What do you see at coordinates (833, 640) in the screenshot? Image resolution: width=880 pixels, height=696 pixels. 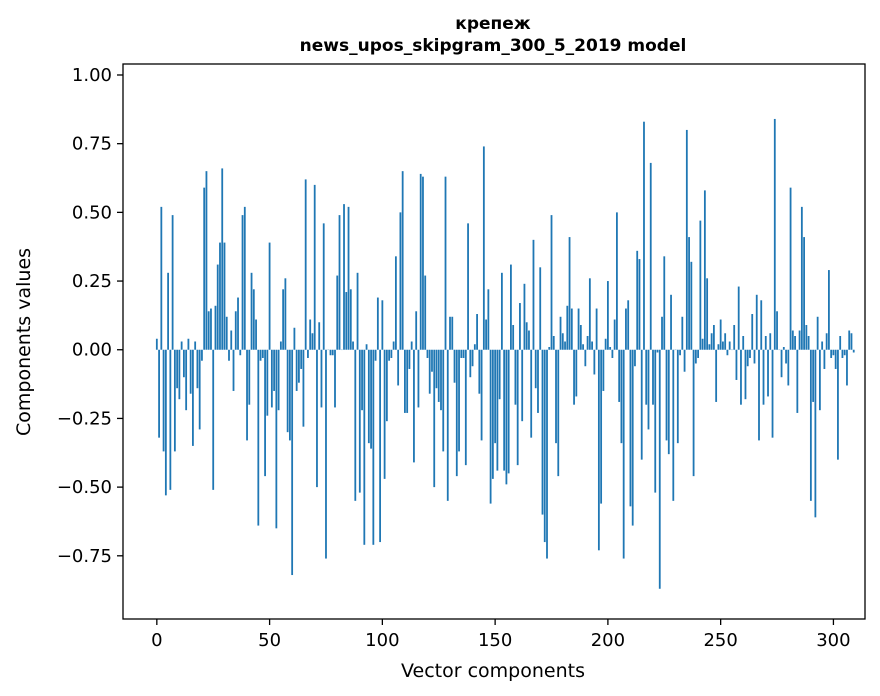 I see `x-tick-label: 300` at bounding box center [833, 640].